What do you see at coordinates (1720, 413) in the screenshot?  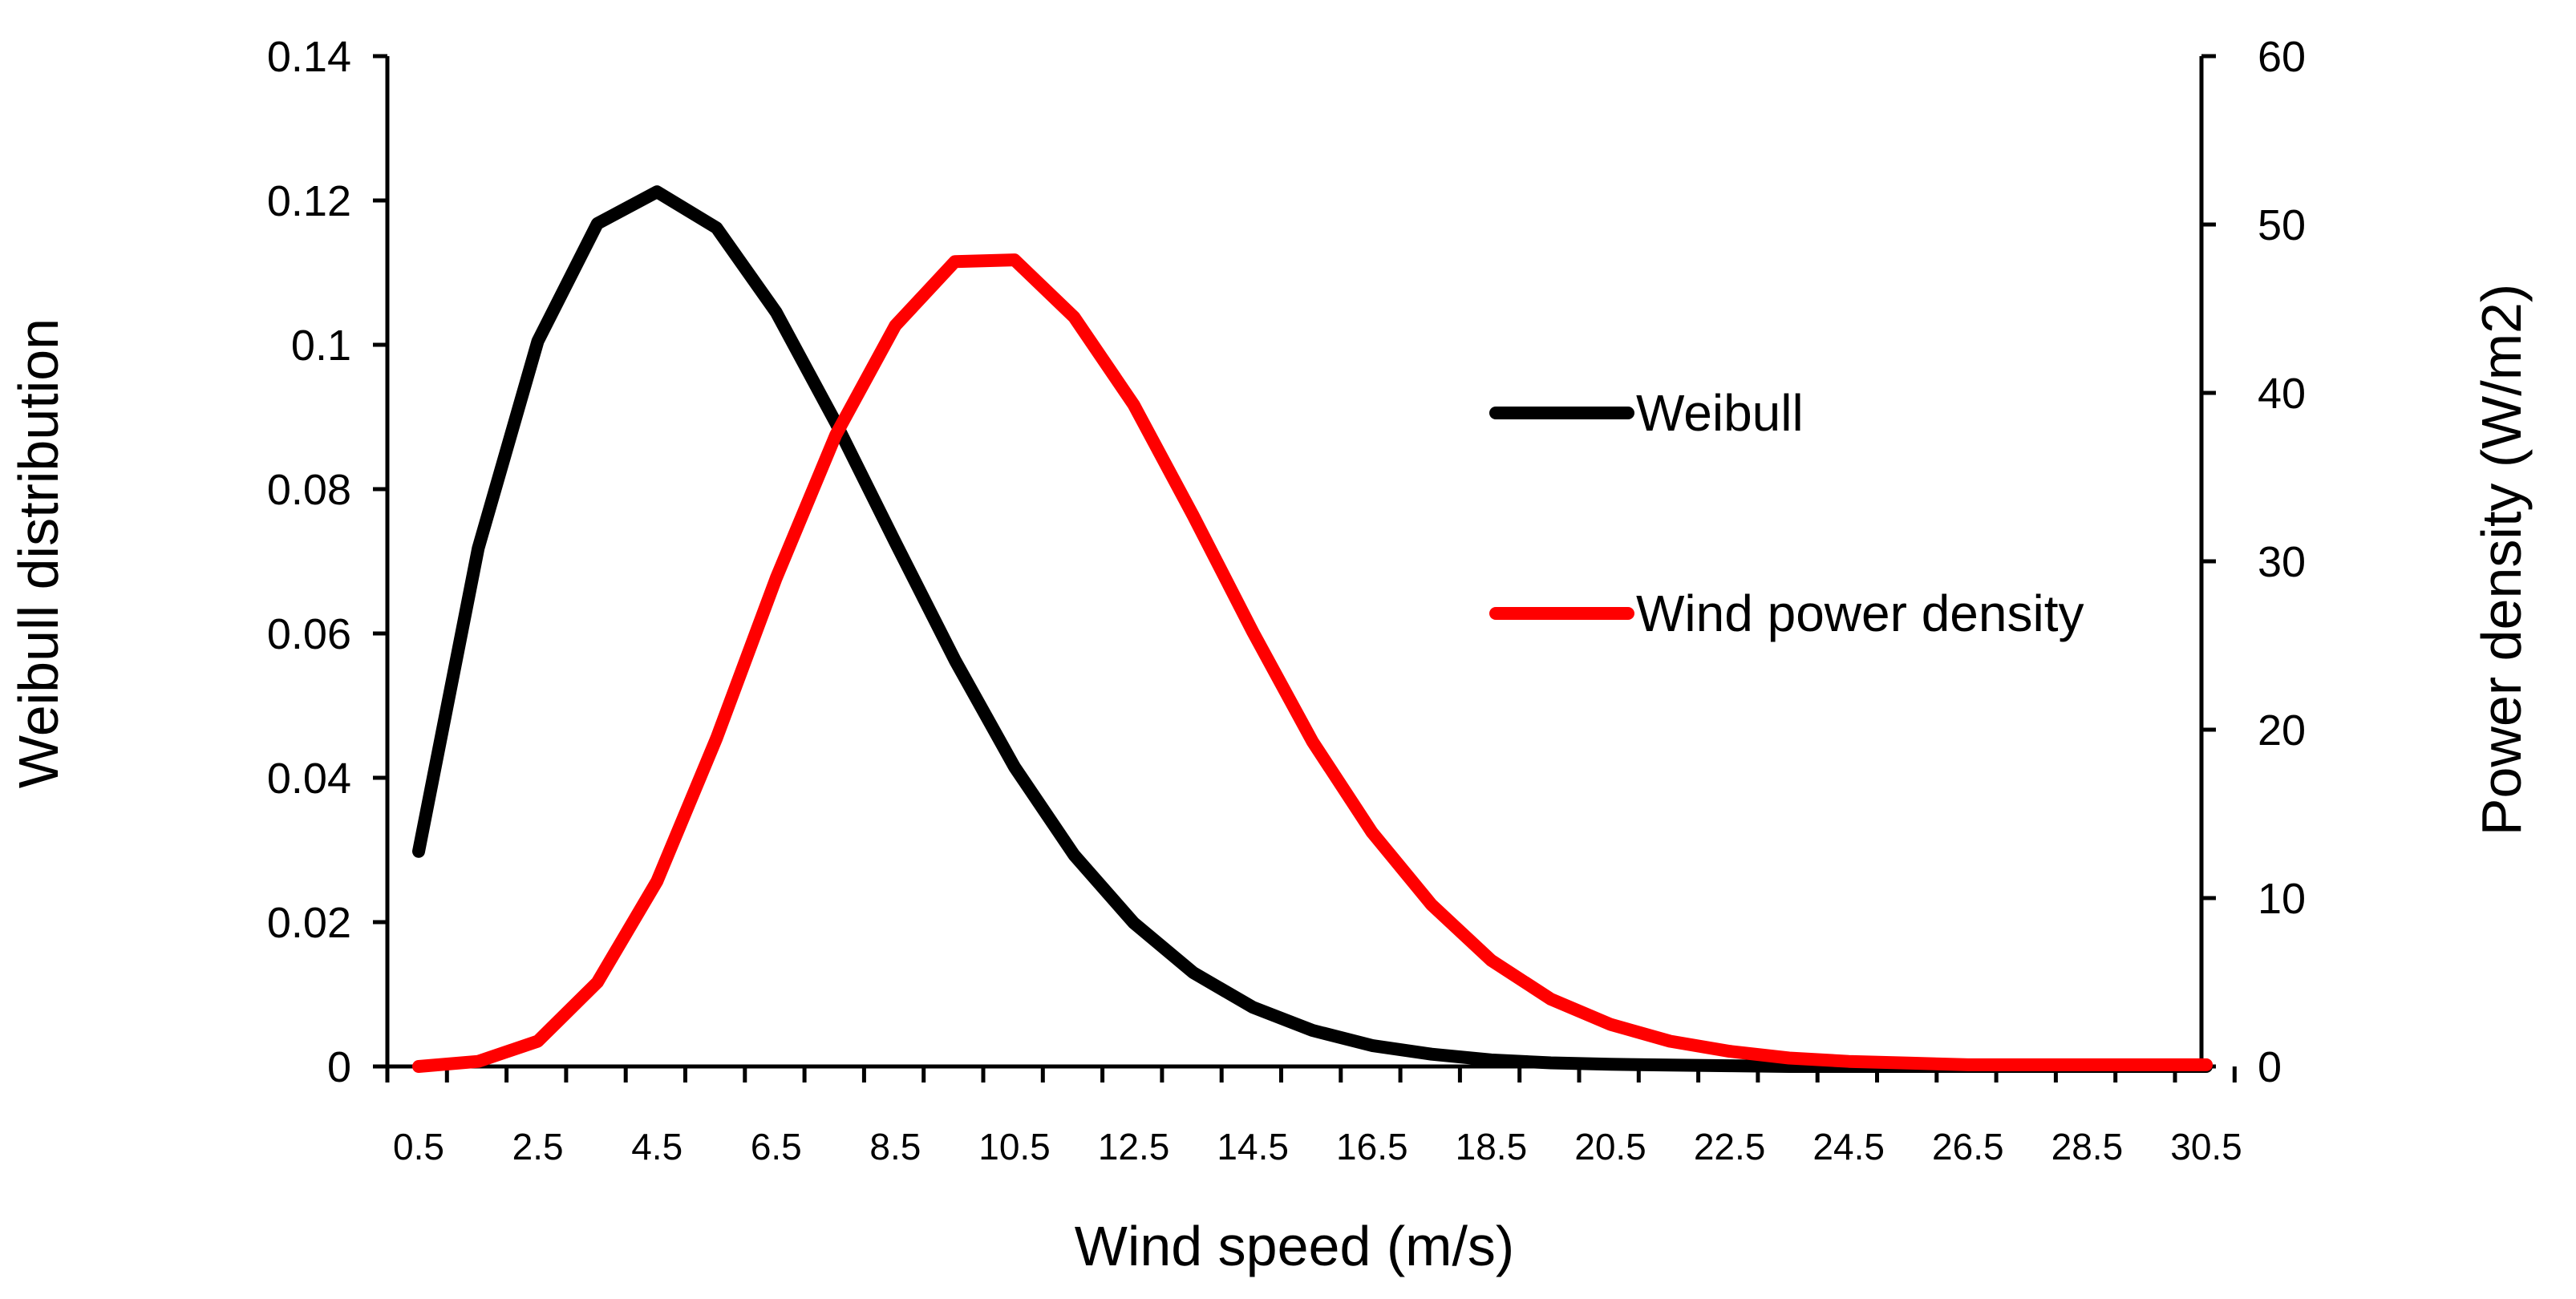 I see `weibull-legend-label: Weibull` at bounding box center [1720, 413].